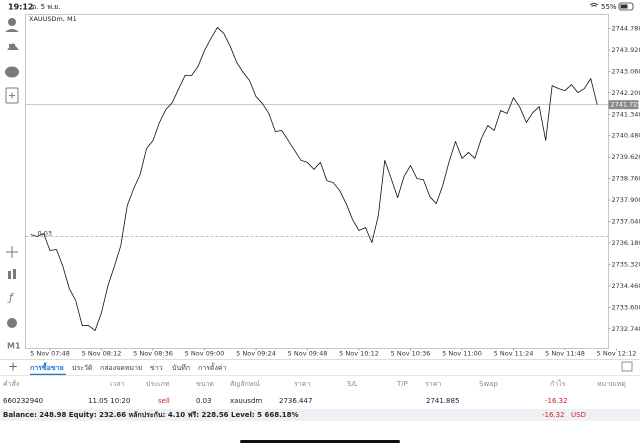 This screenshot has height=447, width=640. What do you see at coordinates (626, 93) in the screenshot?
I see `y-tick-label: 2742.200` at bounding box center [626, 93].